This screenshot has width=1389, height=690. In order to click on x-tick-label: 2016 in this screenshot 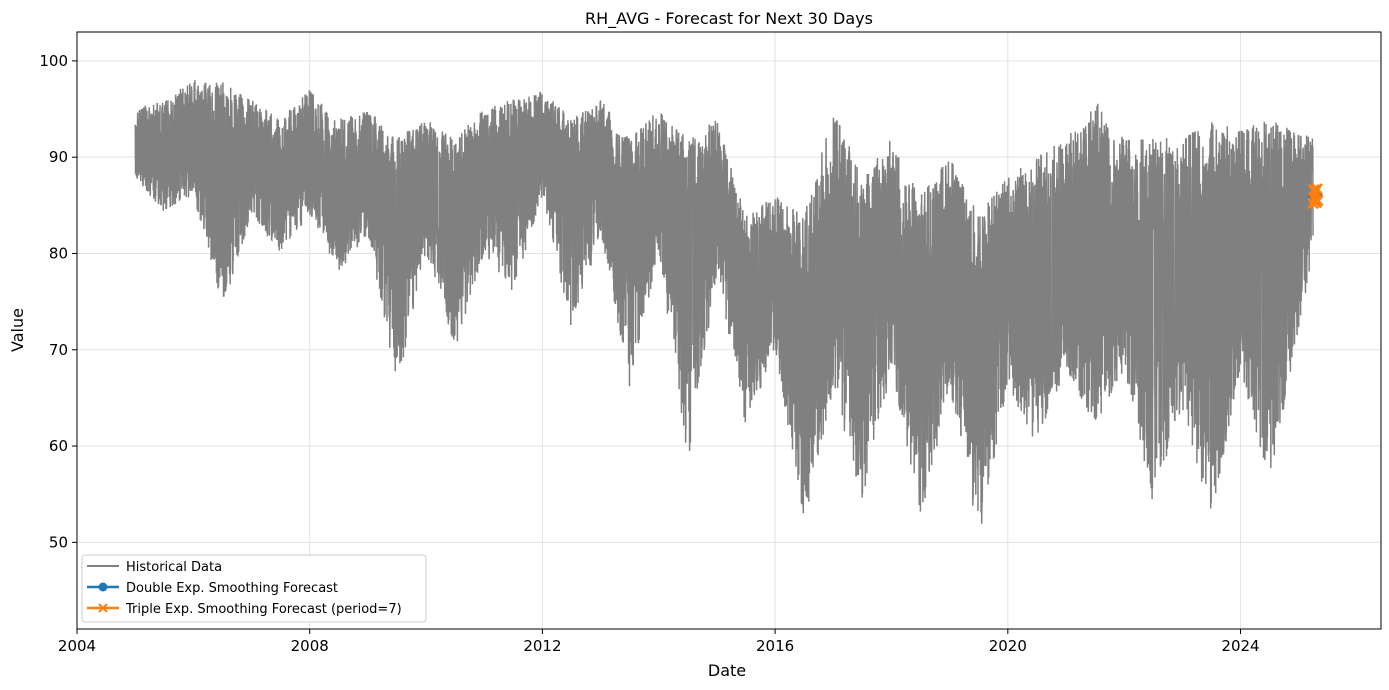, I will do `click(775, 646)`.